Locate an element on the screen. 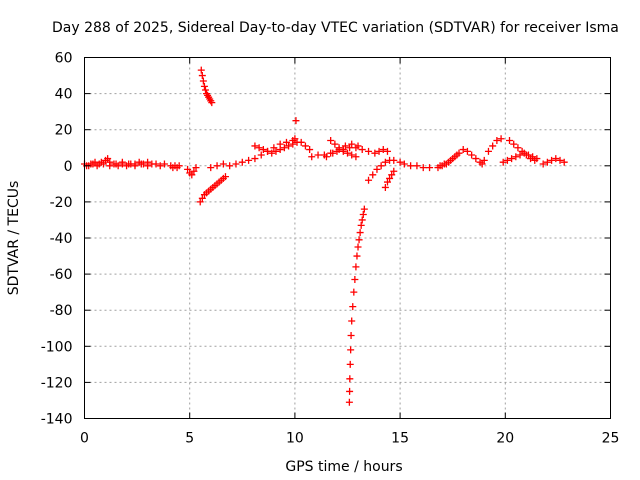 This screenshot has width=640, height=480. x-tick-label: 0 is located at coordinates (84, 439).